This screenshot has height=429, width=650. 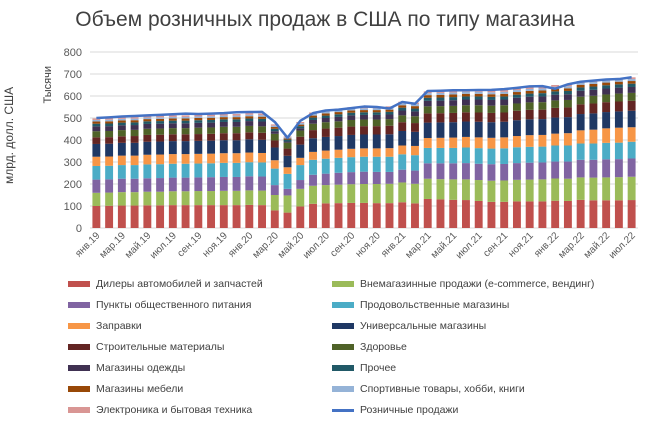 I want to click on legend-label: Универсальные магазины, so click(x=423, y=326).